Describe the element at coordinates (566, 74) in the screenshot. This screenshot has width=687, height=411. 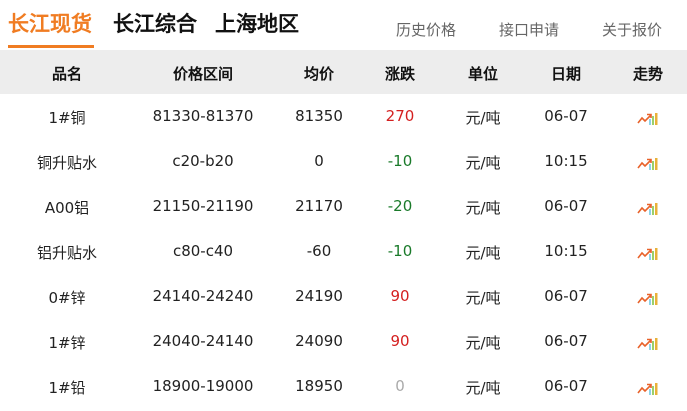
I see `column-header: 日期` at that location.